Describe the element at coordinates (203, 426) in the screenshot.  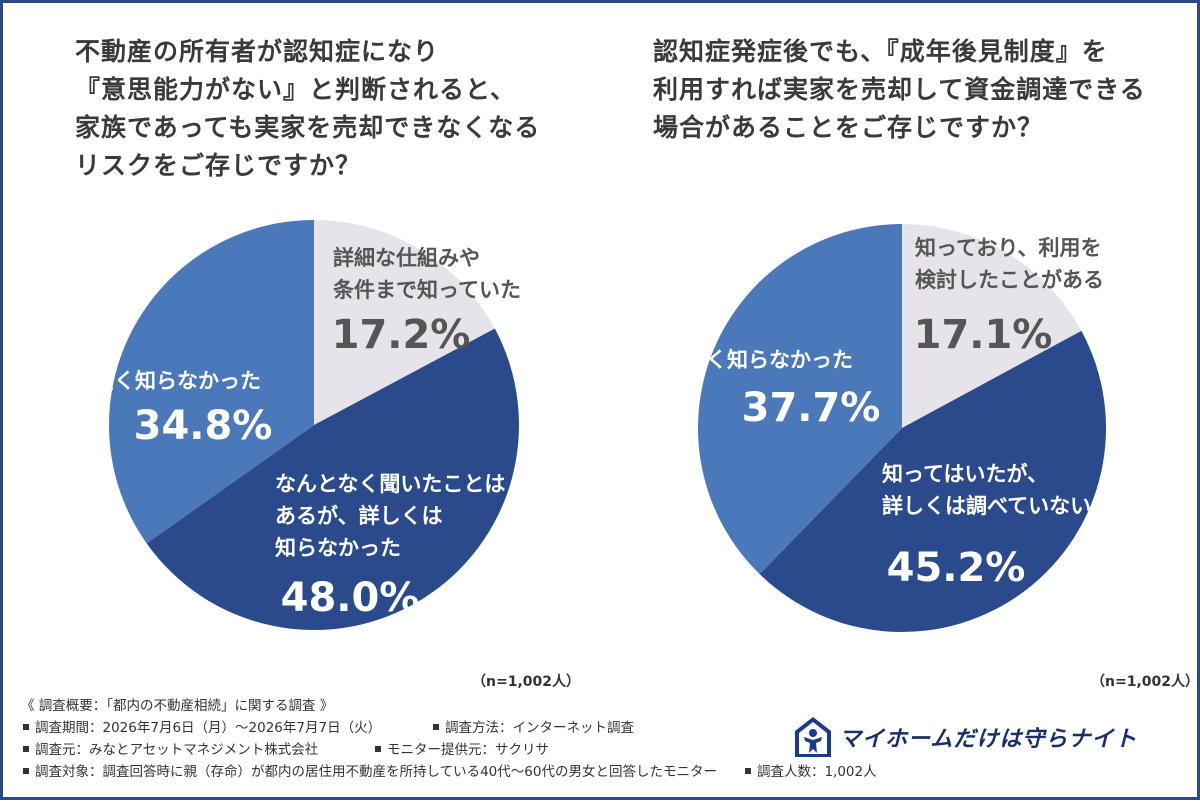
I see `slice-percentage: 34.8%` at that location.